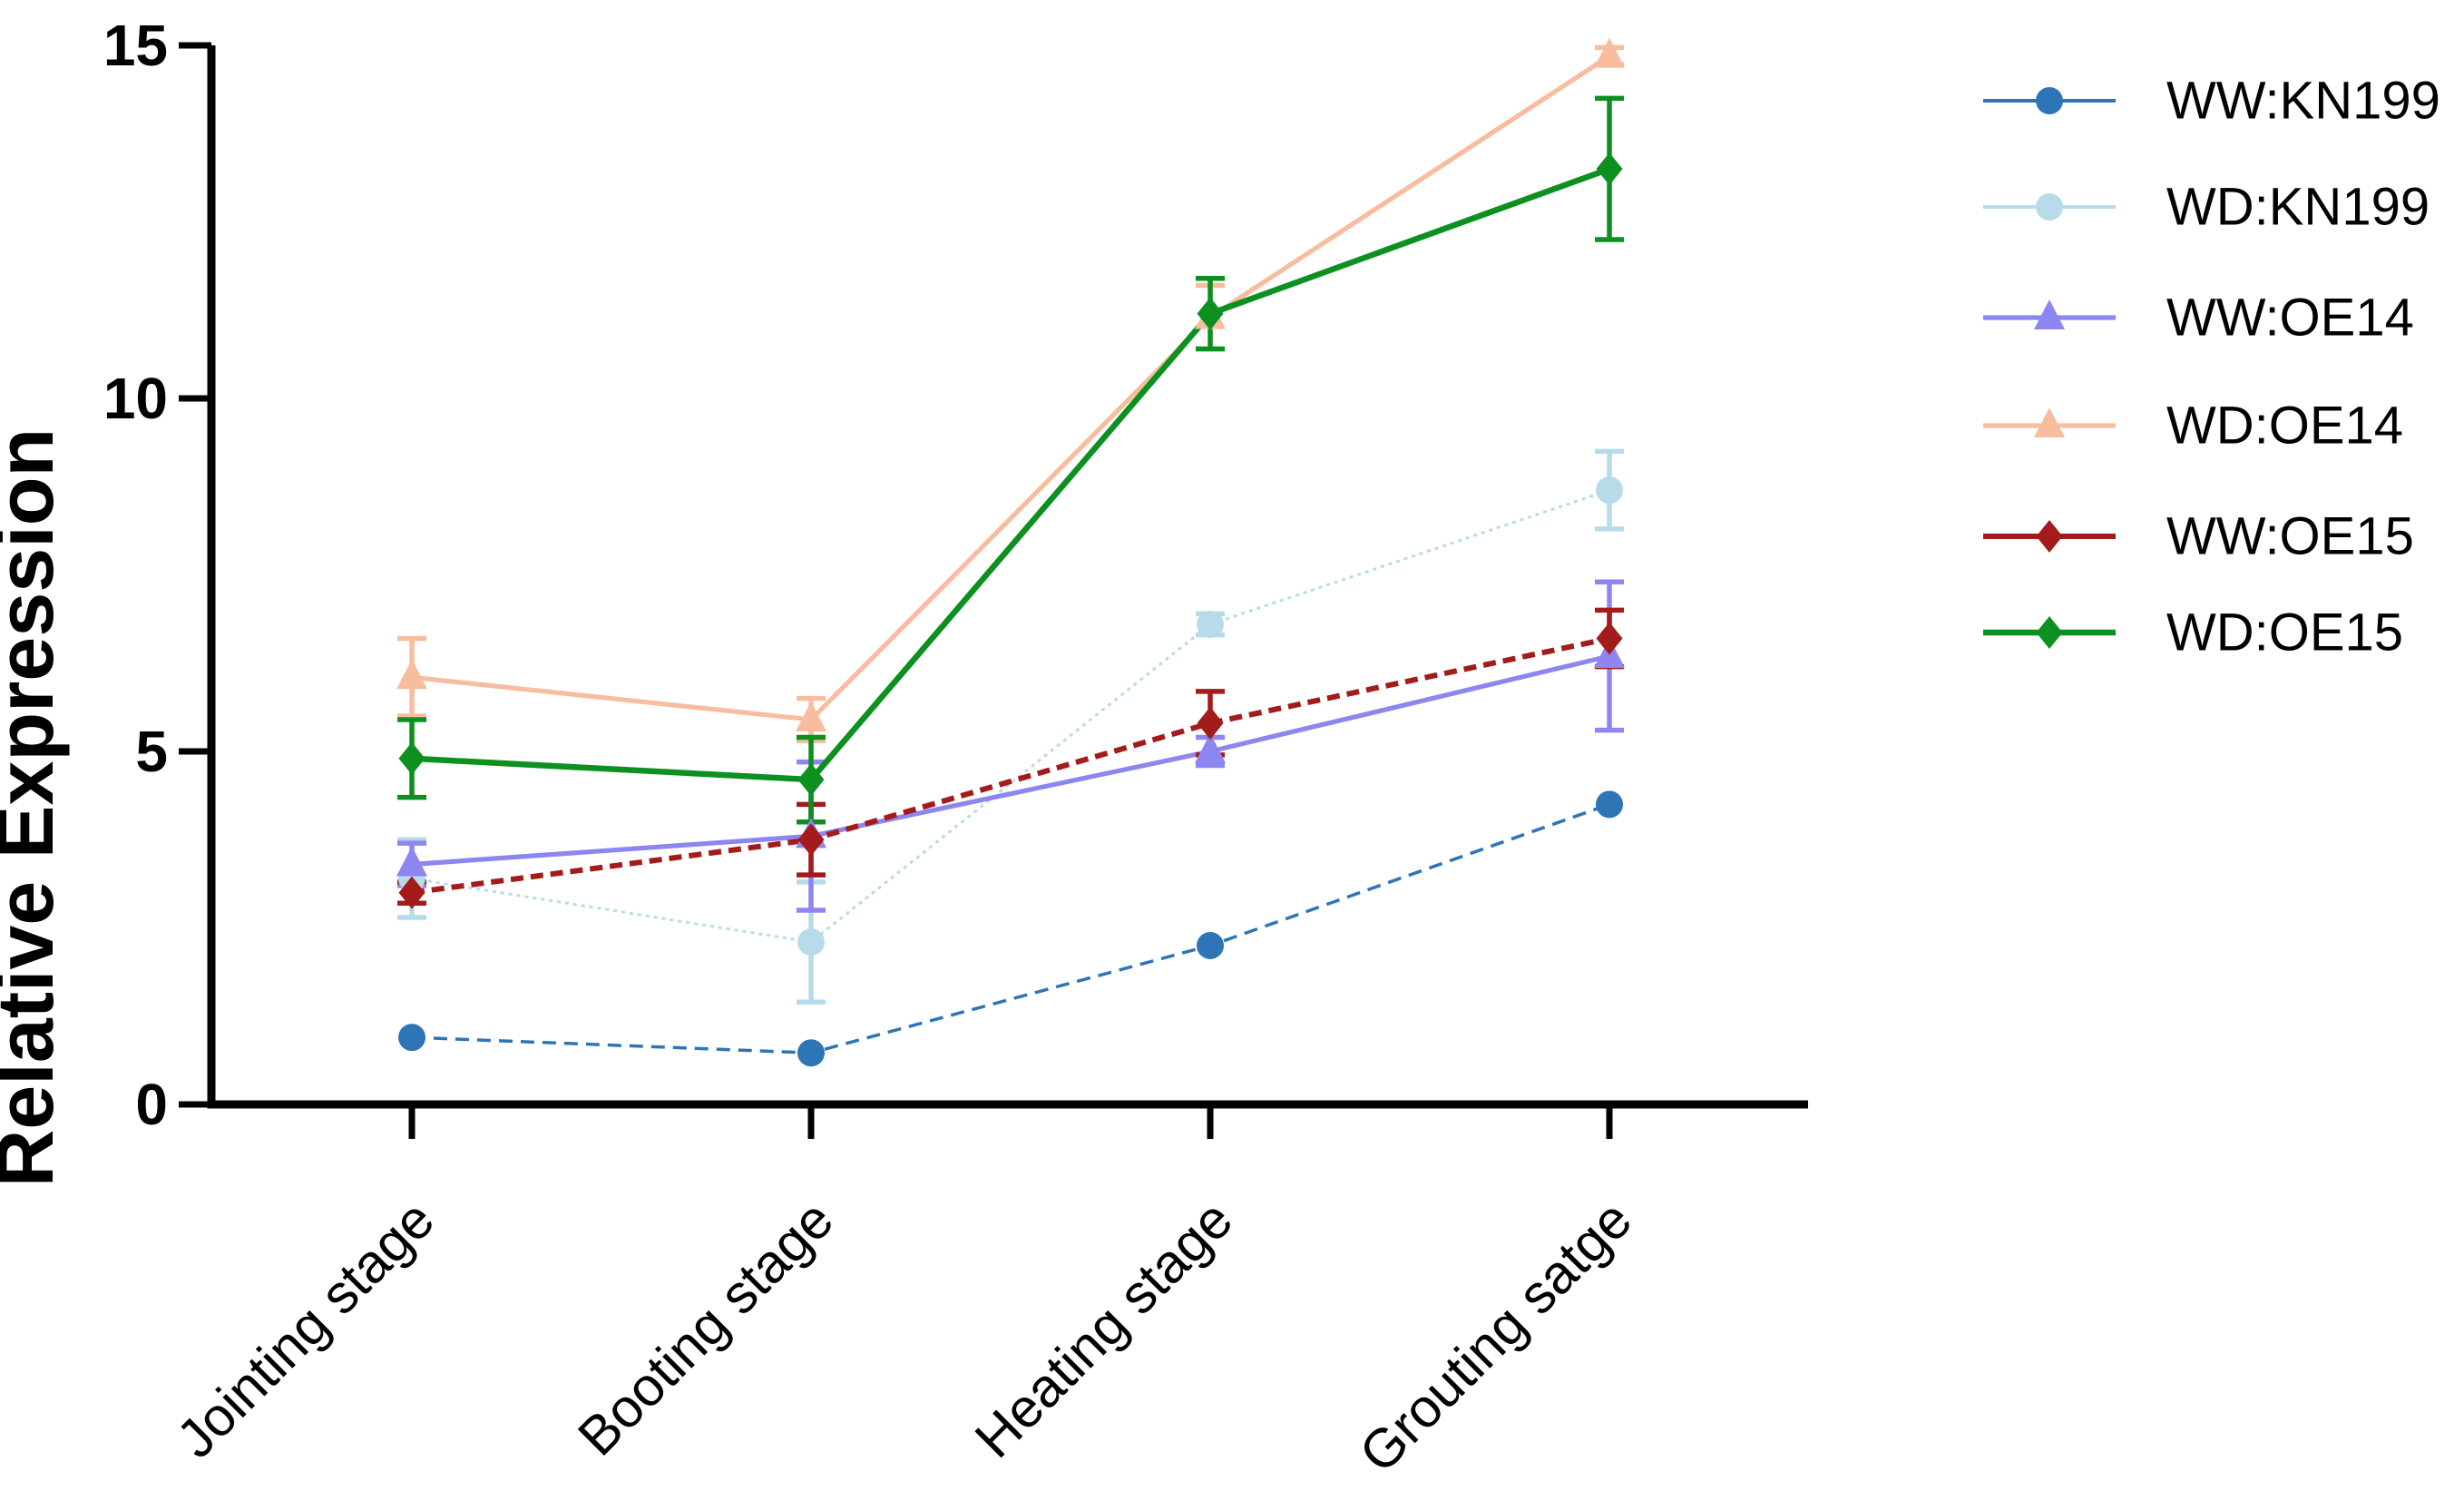 The height and width of the screenshot is (1501, 2464). Describe the element at coordinates (705, 1328) in the screenshot. I see `x-tick-label: Booting stage` at that location.